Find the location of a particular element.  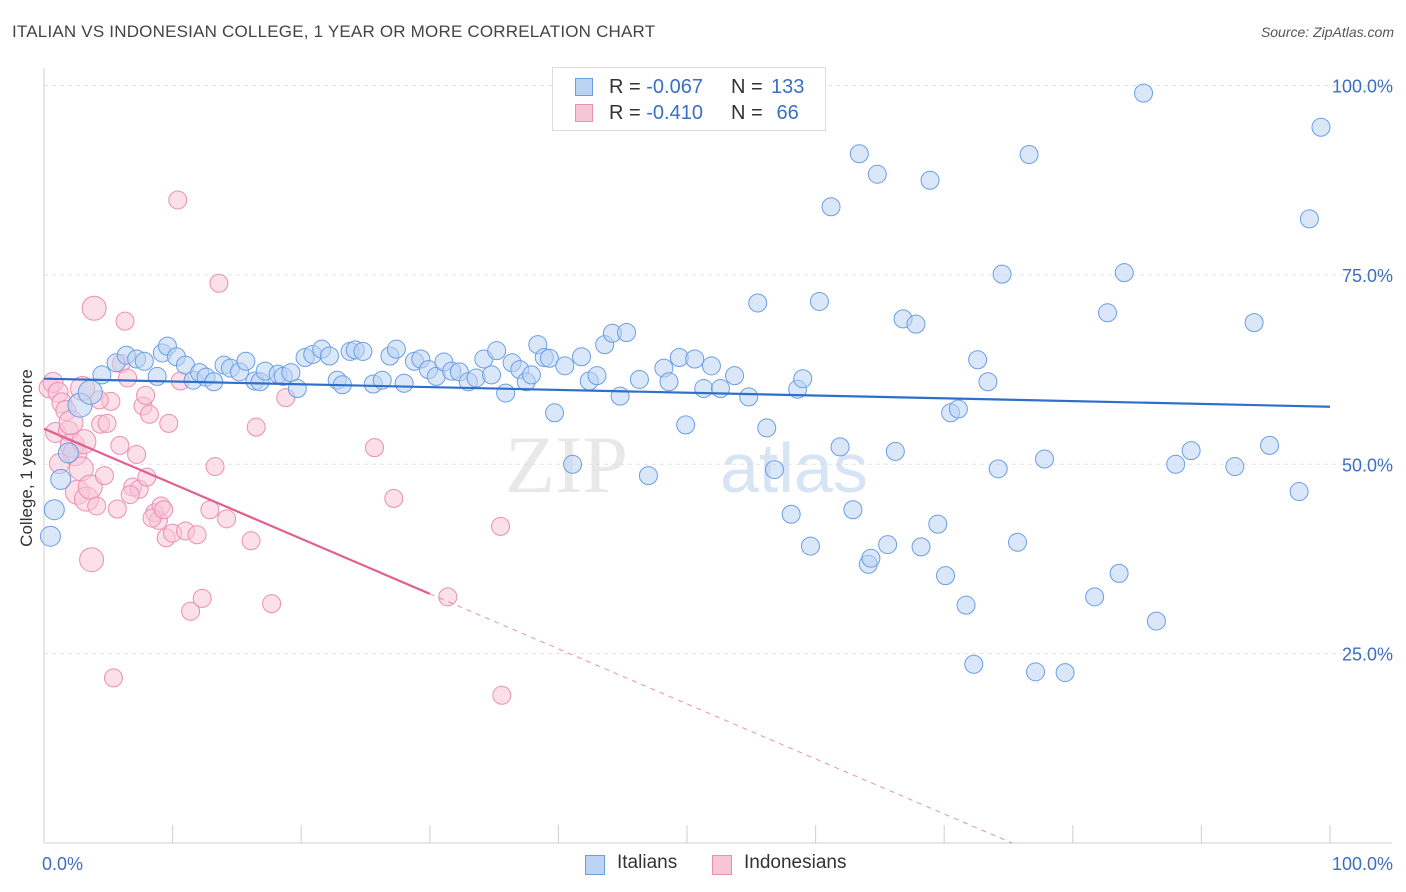

stats-row-italians: R = -0.067 N = 133 is located at coordinates (689, 88).